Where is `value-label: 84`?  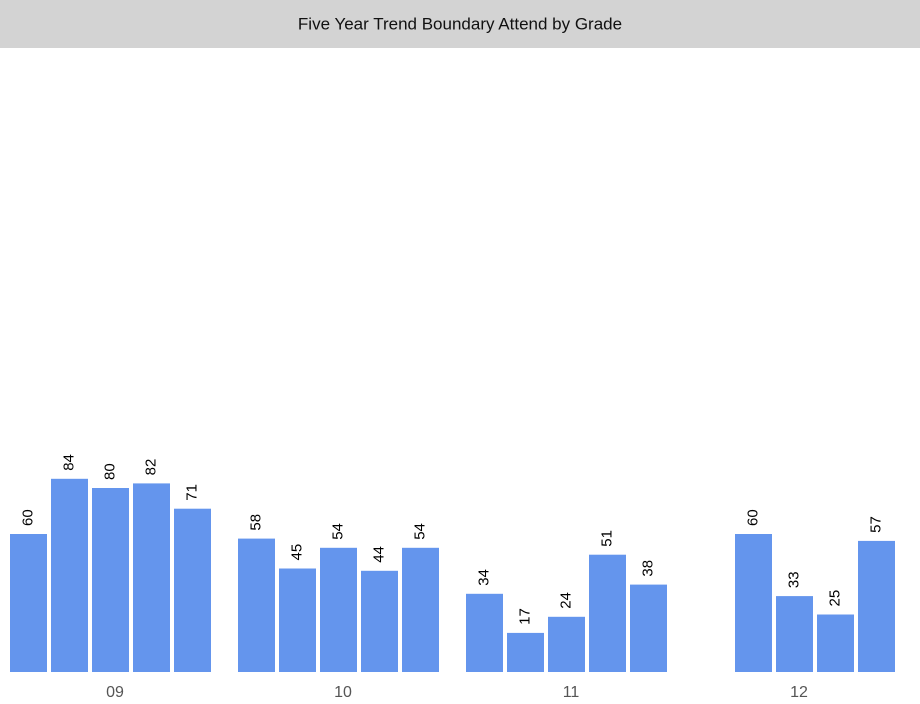 value-label: 84 is located at coordinates (68, 462).